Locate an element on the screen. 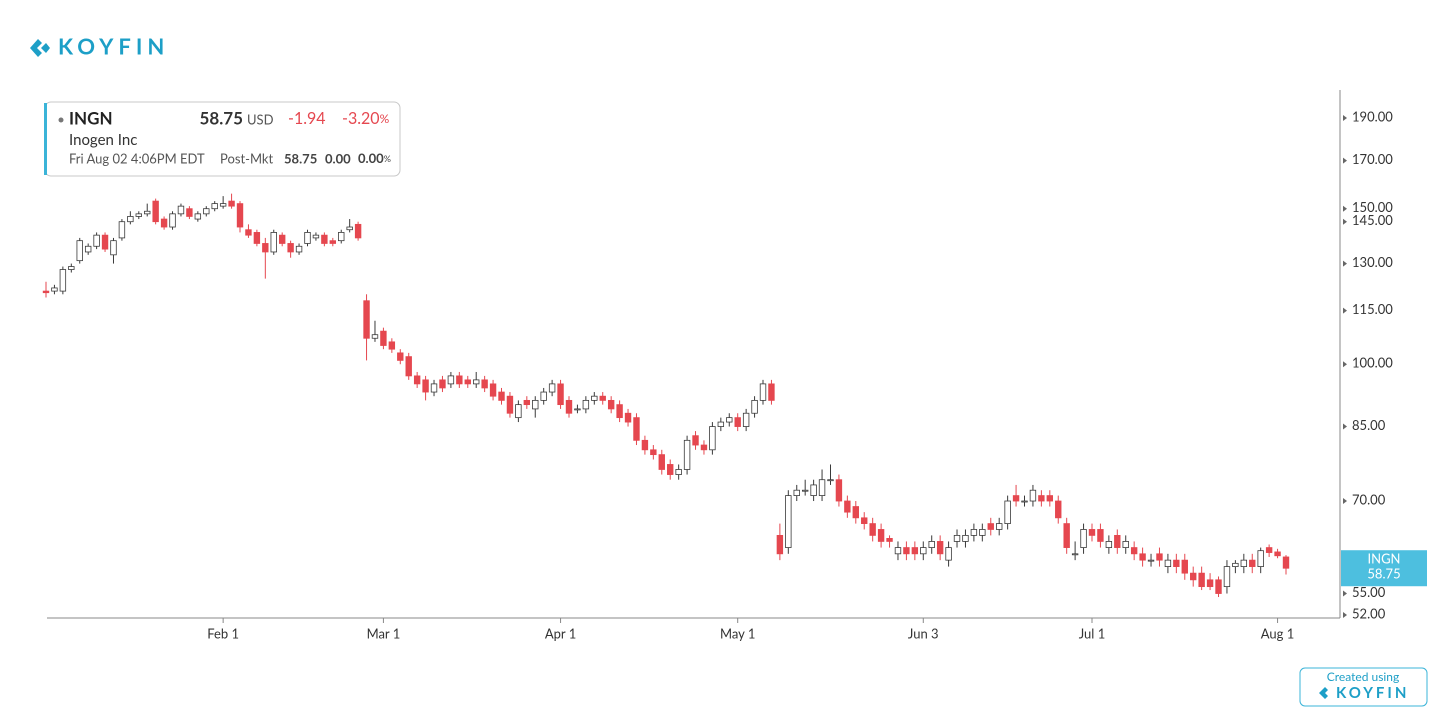 Image resolution: width=1456 pixels, height=728 pixels. y-tick-label: 145.00 is located at coordinates (1372, 220).